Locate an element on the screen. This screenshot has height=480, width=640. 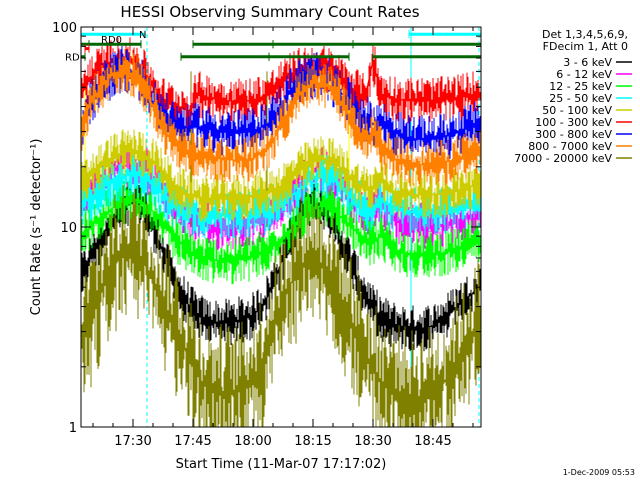
x-tick-label-3: 18:00 is located at coordinates (252, 441).